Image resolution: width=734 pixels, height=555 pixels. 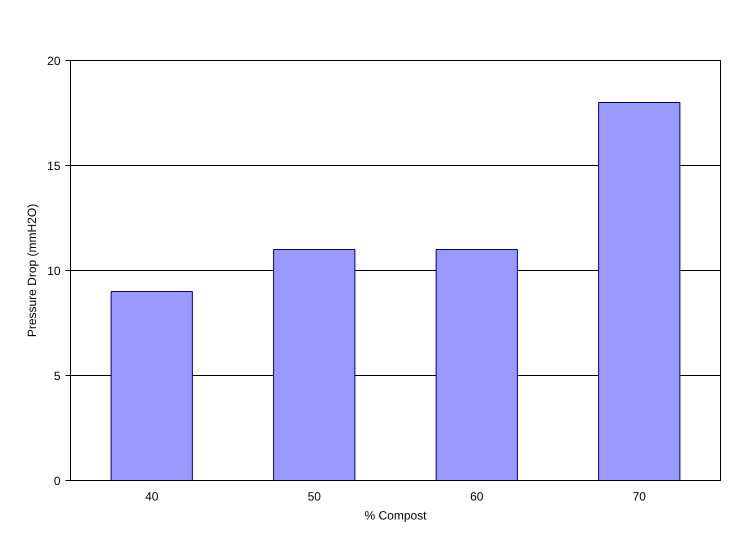 What do you see at coordinates (477, 497) in the screenshot?
I see `x-tick-label: 60` at bounding box center [477, 497].